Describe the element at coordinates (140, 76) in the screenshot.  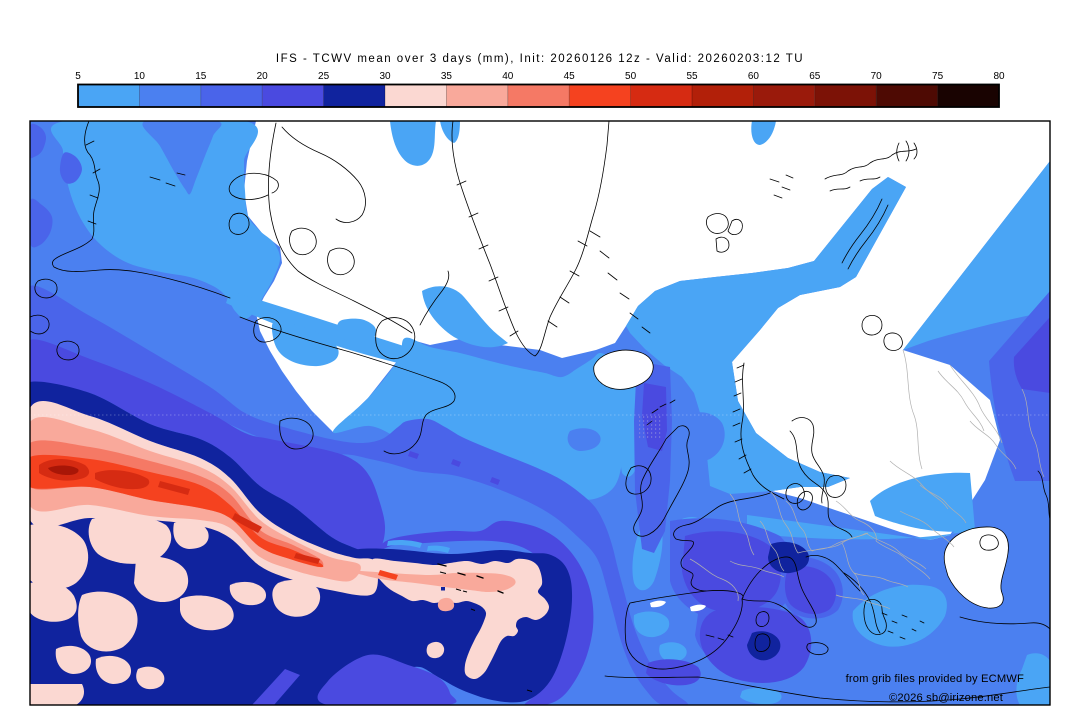
I see `svg-text: 10` at that location.